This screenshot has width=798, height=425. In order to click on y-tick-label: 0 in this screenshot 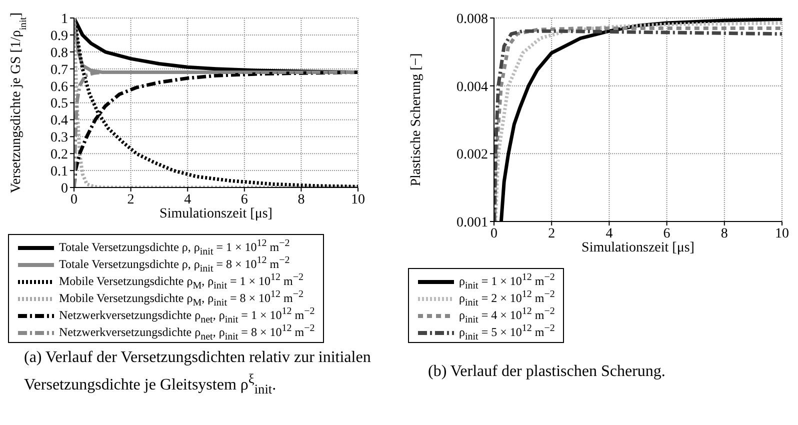, I will do `click(64, 188)`.